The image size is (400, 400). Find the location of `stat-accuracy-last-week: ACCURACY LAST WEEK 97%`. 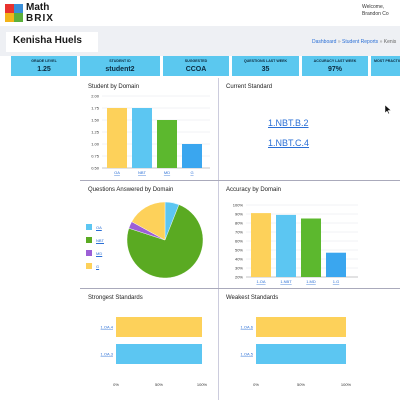

stat-accuracy-last-week: ACCURACY LAST WEEK 97% is located at coordinates (335, 66).